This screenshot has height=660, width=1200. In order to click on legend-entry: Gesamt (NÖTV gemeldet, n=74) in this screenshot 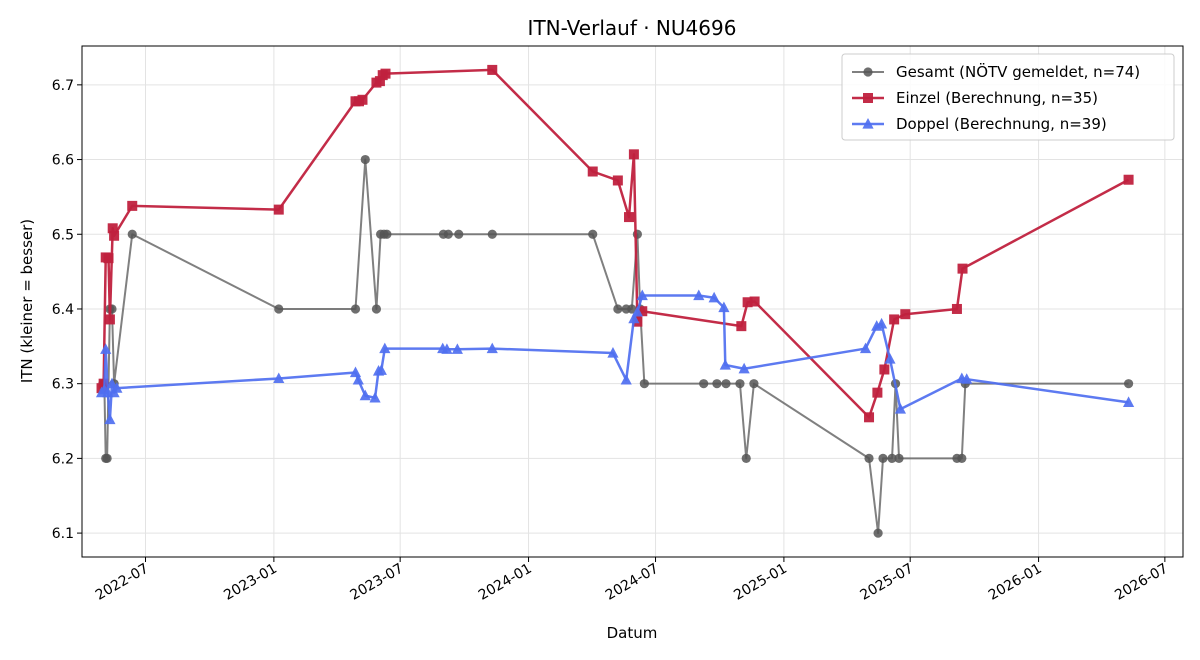, I will do `click(996, 71)`.